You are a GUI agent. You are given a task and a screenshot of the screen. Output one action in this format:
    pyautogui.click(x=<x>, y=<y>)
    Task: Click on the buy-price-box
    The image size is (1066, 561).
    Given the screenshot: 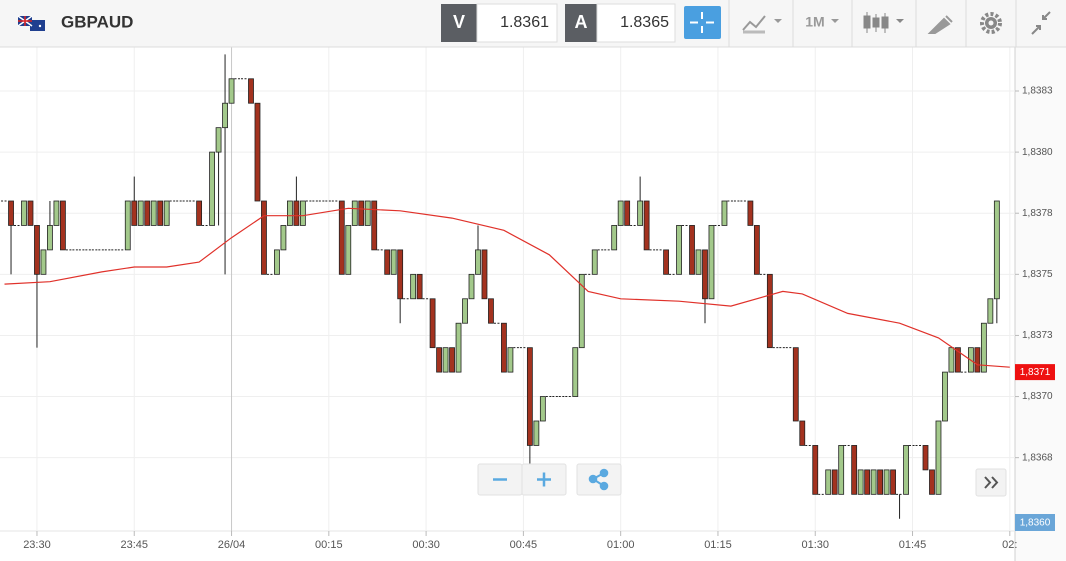 What is the action you would take?
    pyautogui.click(x=636, y=23)
    